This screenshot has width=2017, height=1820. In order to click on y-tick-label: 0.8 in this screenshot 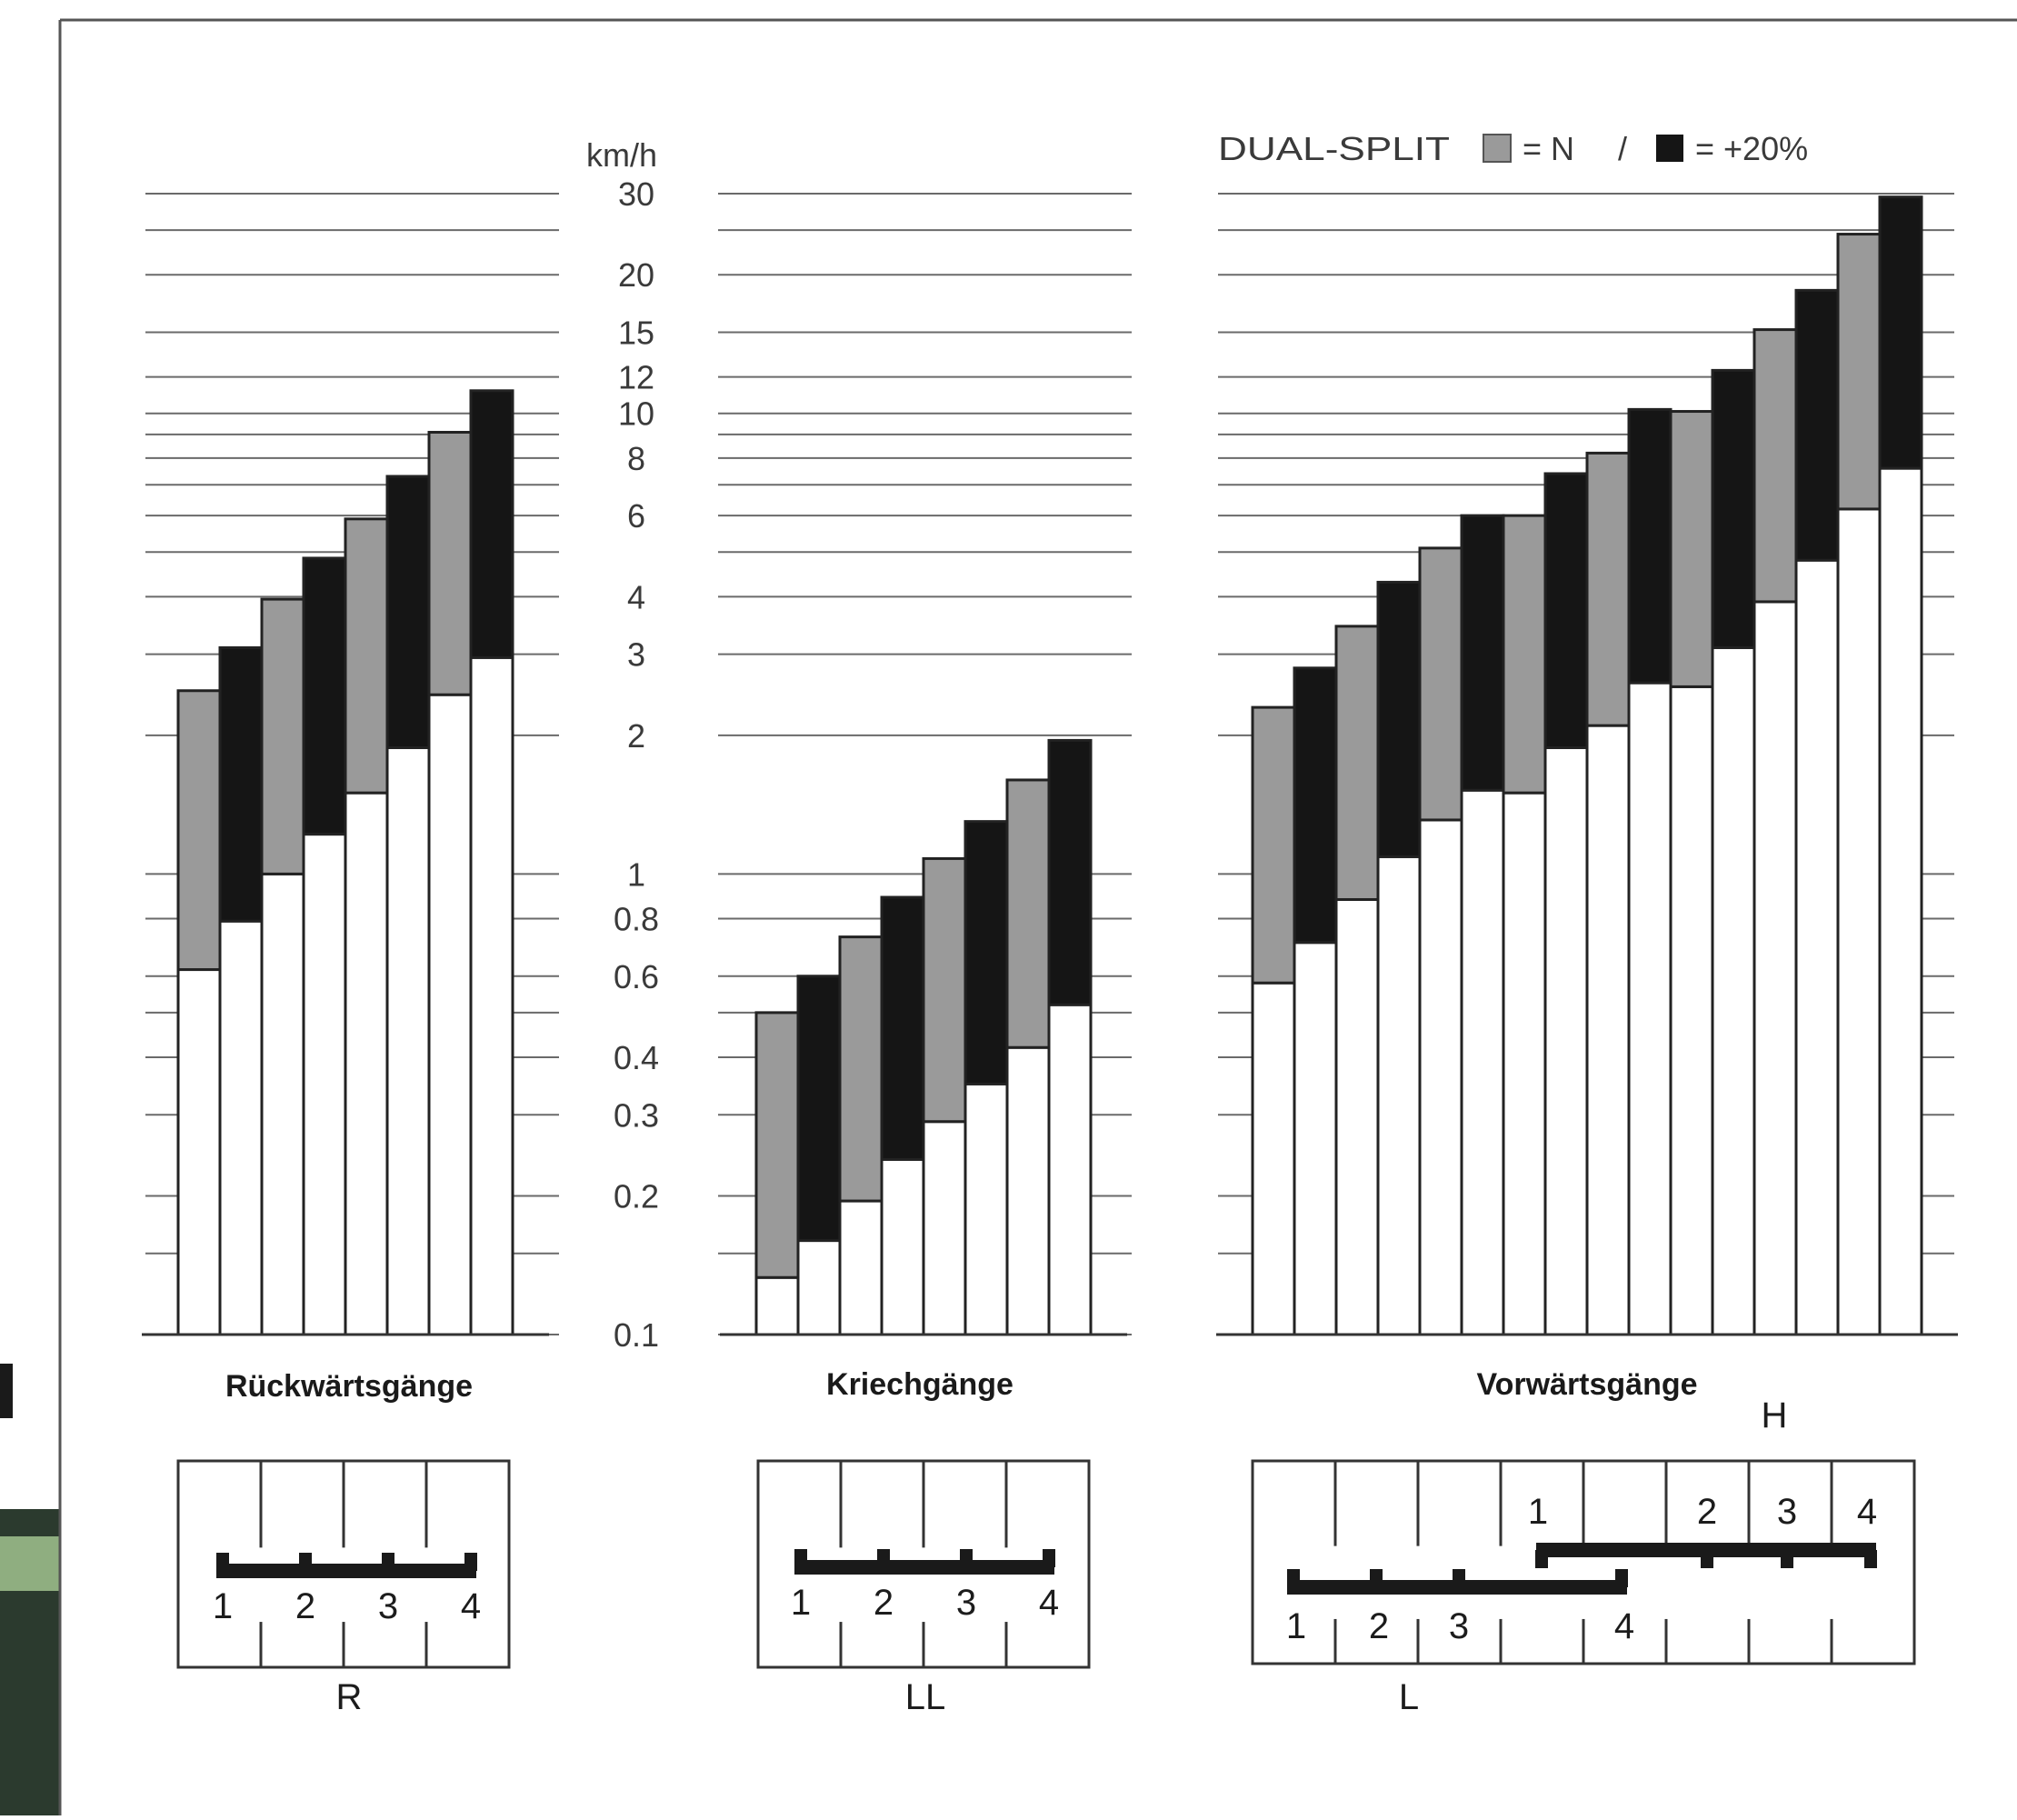, I will do `click(636, 919)`.